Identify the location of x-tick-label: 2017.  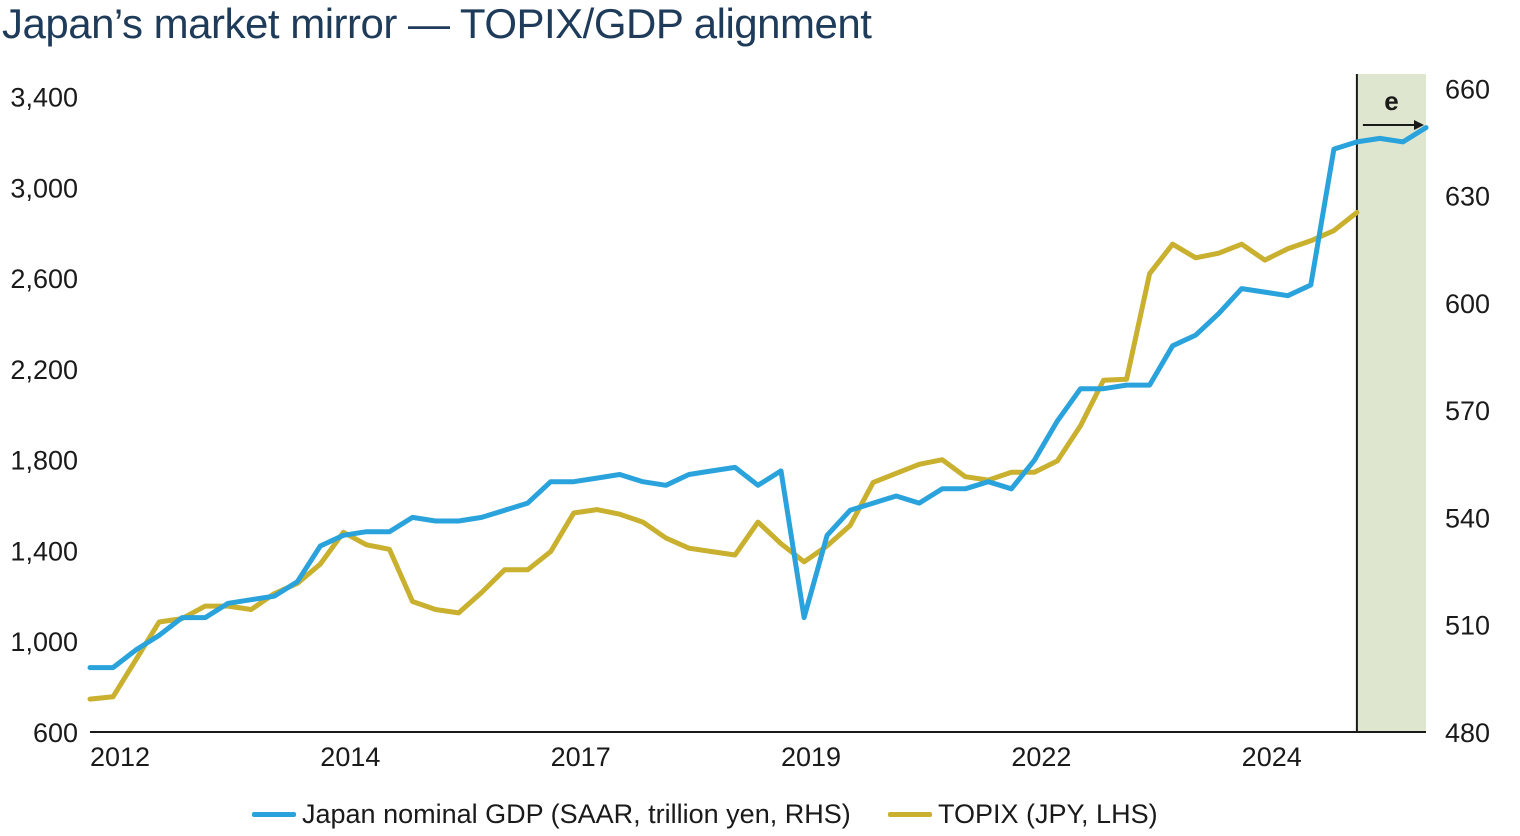
(581, 757).